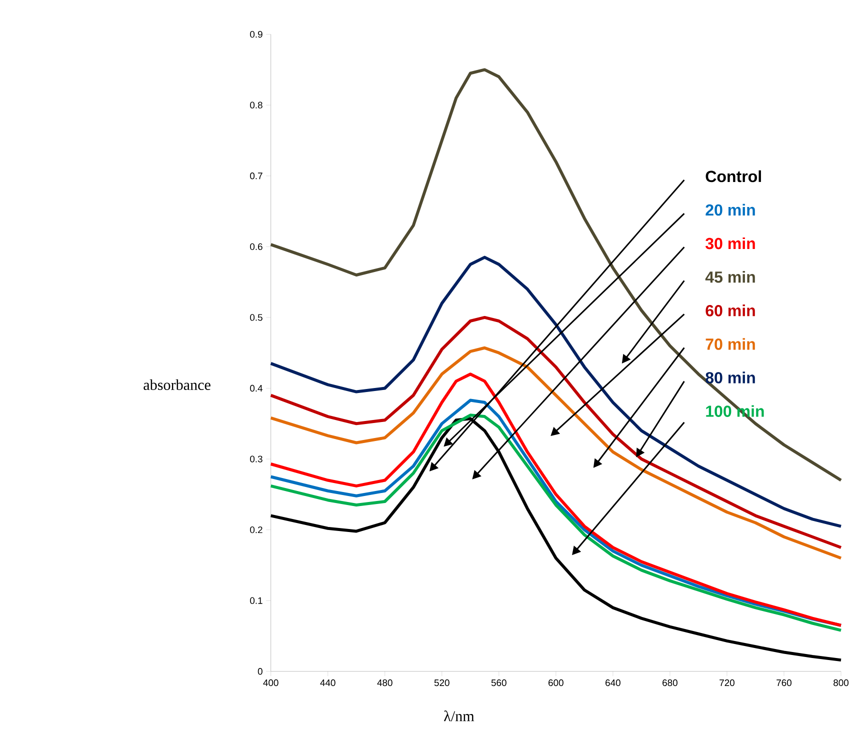  Describe the element at coordinates (459, 716) in the screenshot. I see `x-axis-title: λ/nm` at that location.